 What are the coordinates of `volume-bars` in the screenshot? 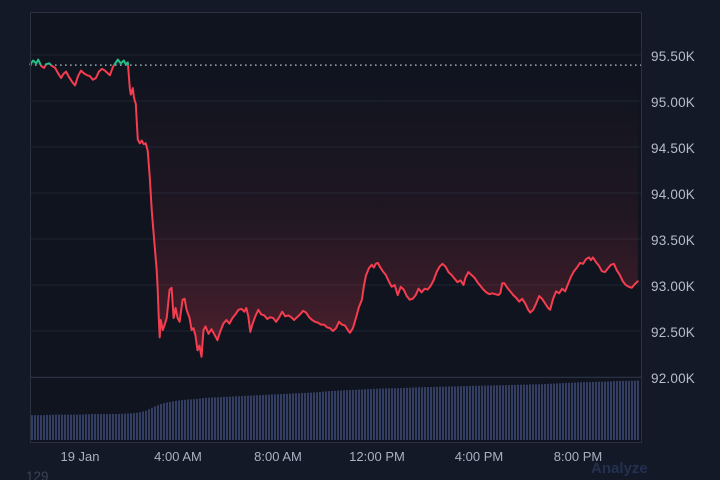 It's located at (335, 410).